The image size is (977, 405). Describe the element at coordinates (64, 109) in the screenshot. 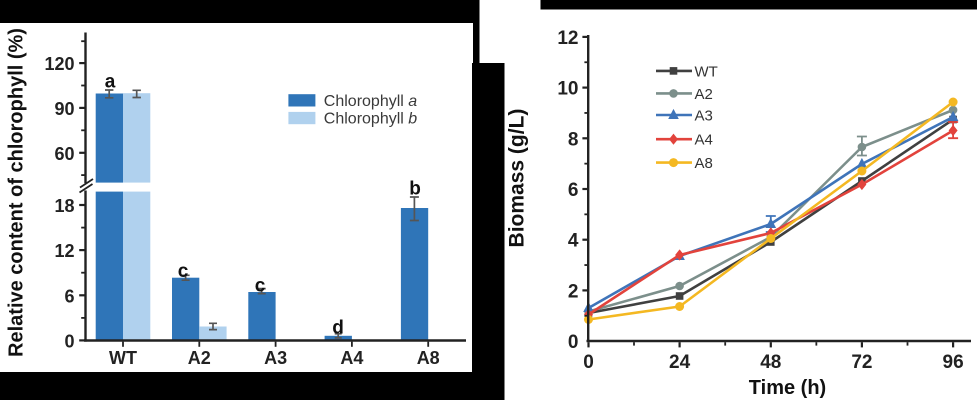

I see `svg-text: 90` at that location.